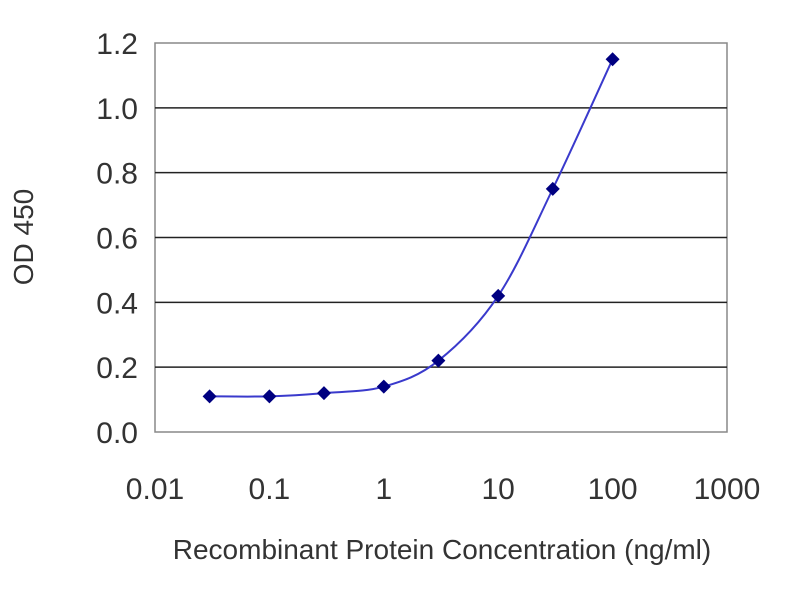  I want to click on x-tick-label: 100, so click(613, 489).